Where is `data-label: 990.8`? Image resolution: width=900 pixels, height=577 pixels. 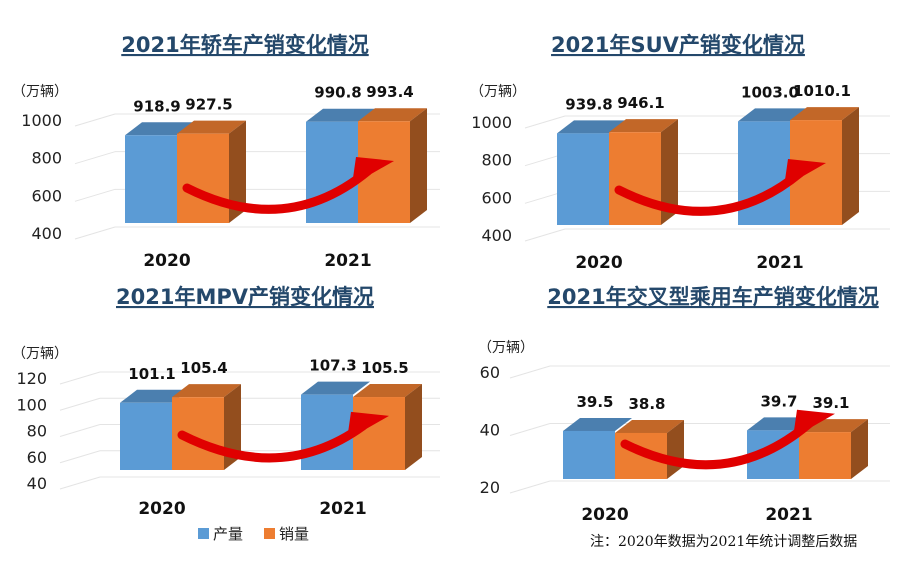 data-label: 990.8 is located at coordinates (337, 93).